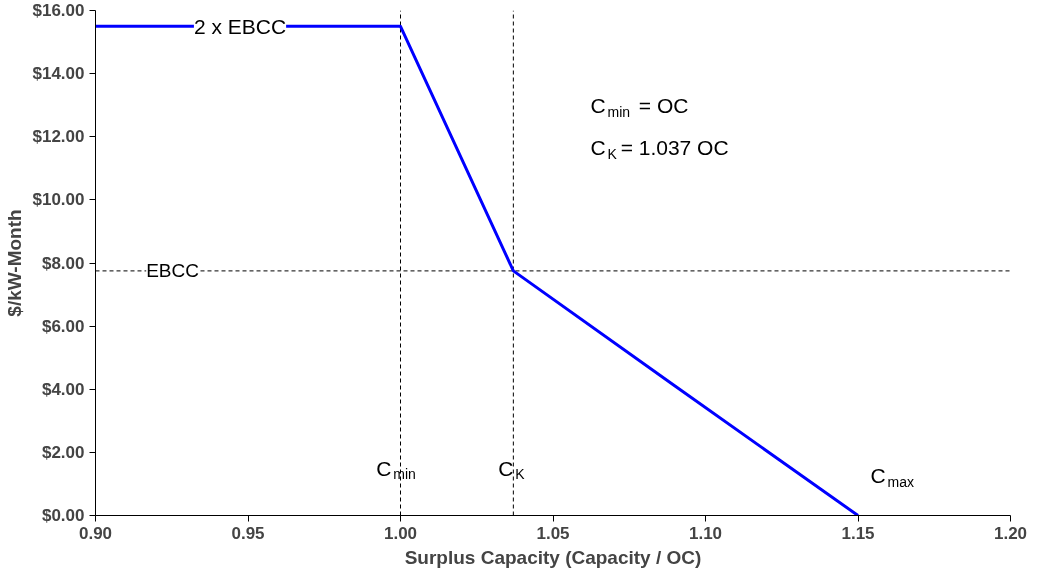 This screenshot has width=1062, height=577. Describe the element at coordinates (705, 533) in the screenshot. I see `x-tick-label: 1.10` at that location.